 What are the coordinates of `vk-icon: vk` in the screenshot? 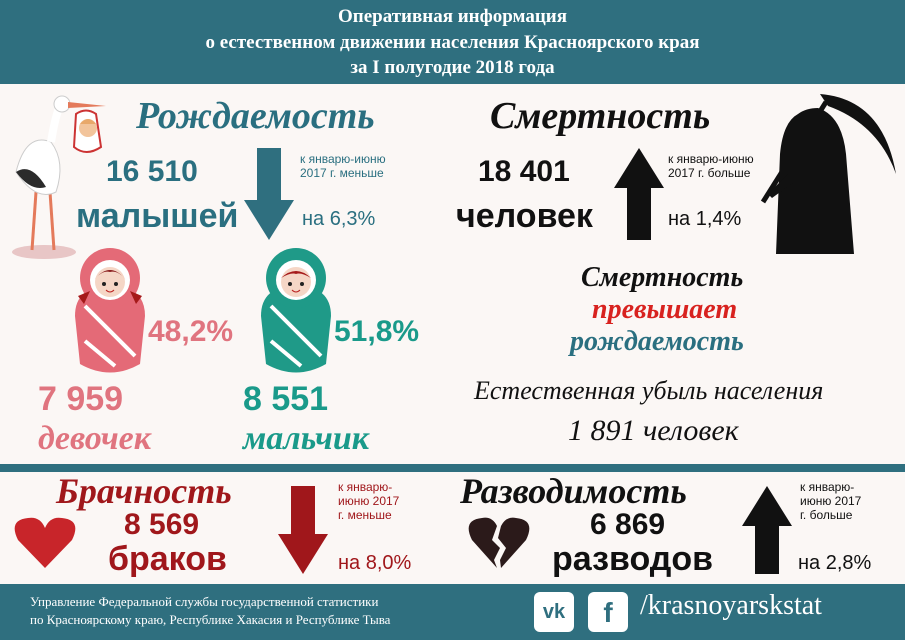 It's located at (554, 612).